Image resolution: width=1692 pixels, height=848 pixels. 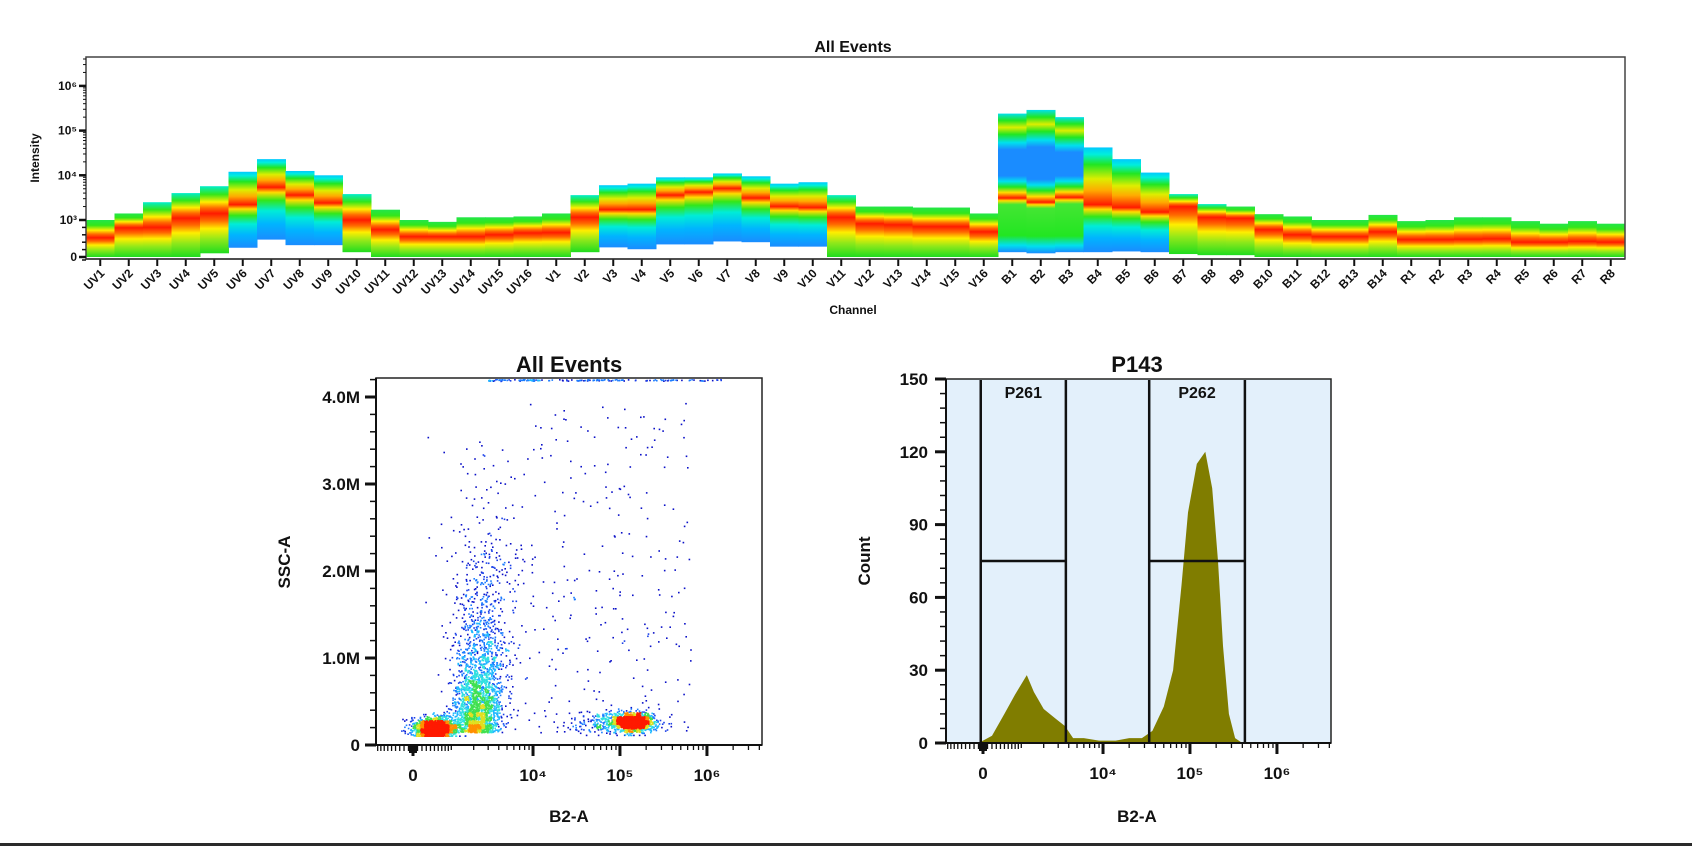 What do you see at coordinates (1554, 240) in the screenshot?
I see `channel-bar-r6` at bounding box center [1554, 240].